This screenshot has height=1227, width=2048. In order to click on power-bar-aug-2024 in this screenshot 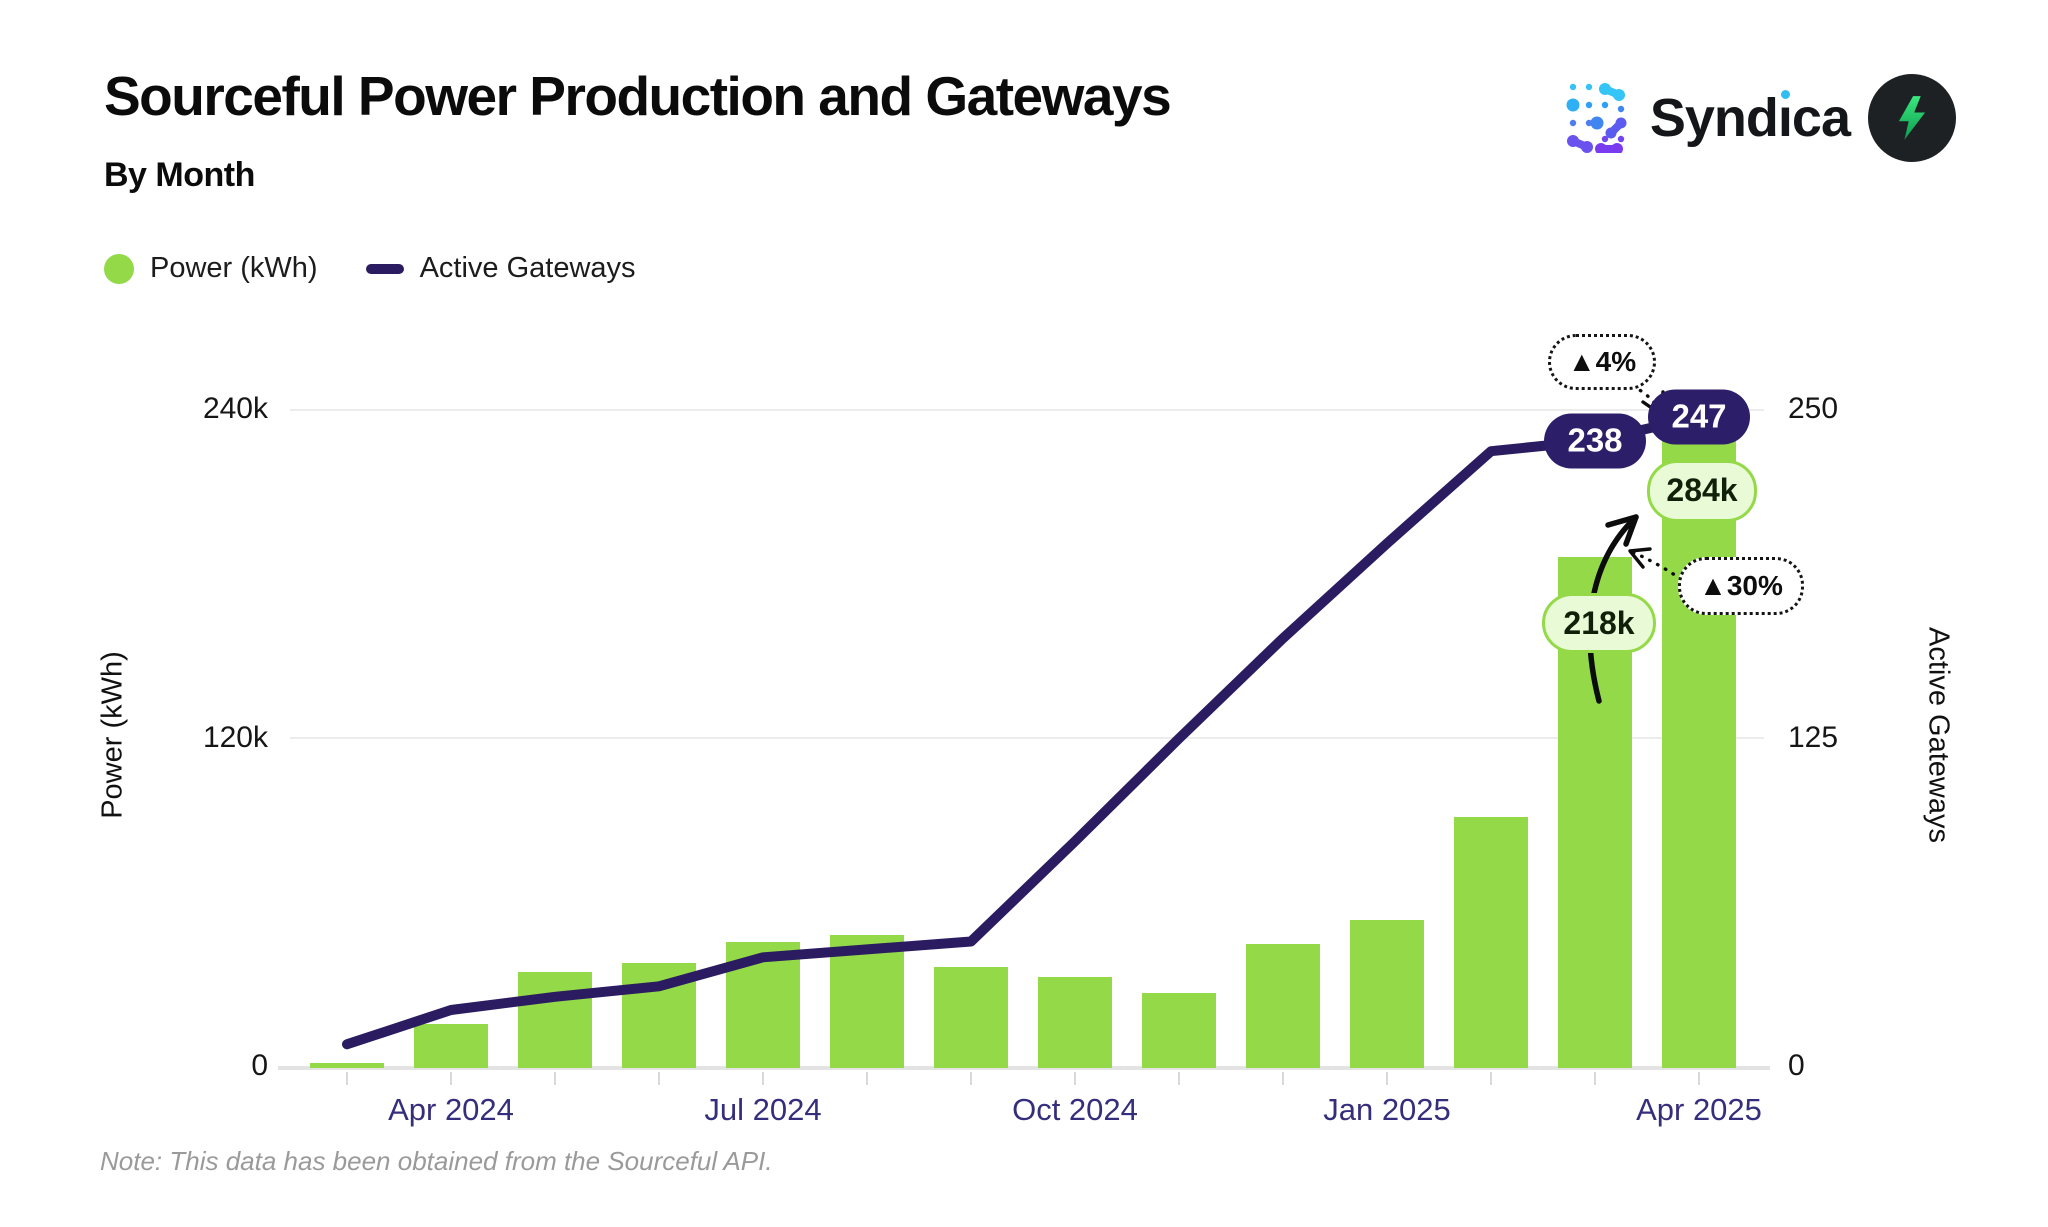, I will do `click(867, 1001)`.